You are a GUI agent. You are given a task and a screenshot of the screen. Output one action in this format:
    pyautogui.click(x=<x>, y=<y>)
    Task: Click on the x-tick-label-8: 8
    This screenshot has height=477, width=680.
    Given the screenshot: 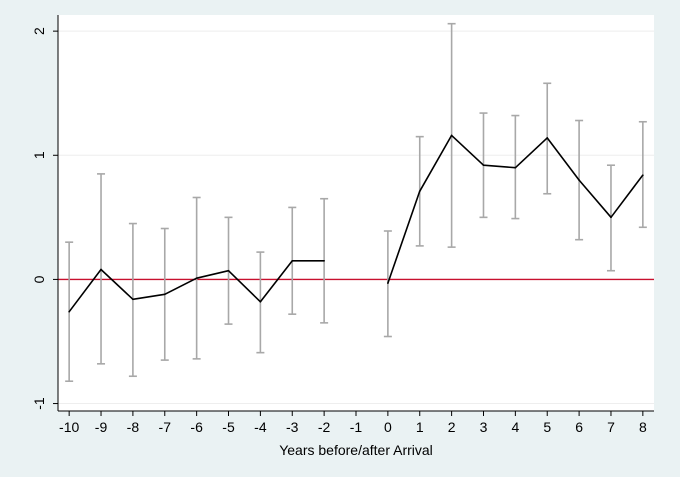 What is the action you would take?
    pyautogui.click(x=643, y=427)
    